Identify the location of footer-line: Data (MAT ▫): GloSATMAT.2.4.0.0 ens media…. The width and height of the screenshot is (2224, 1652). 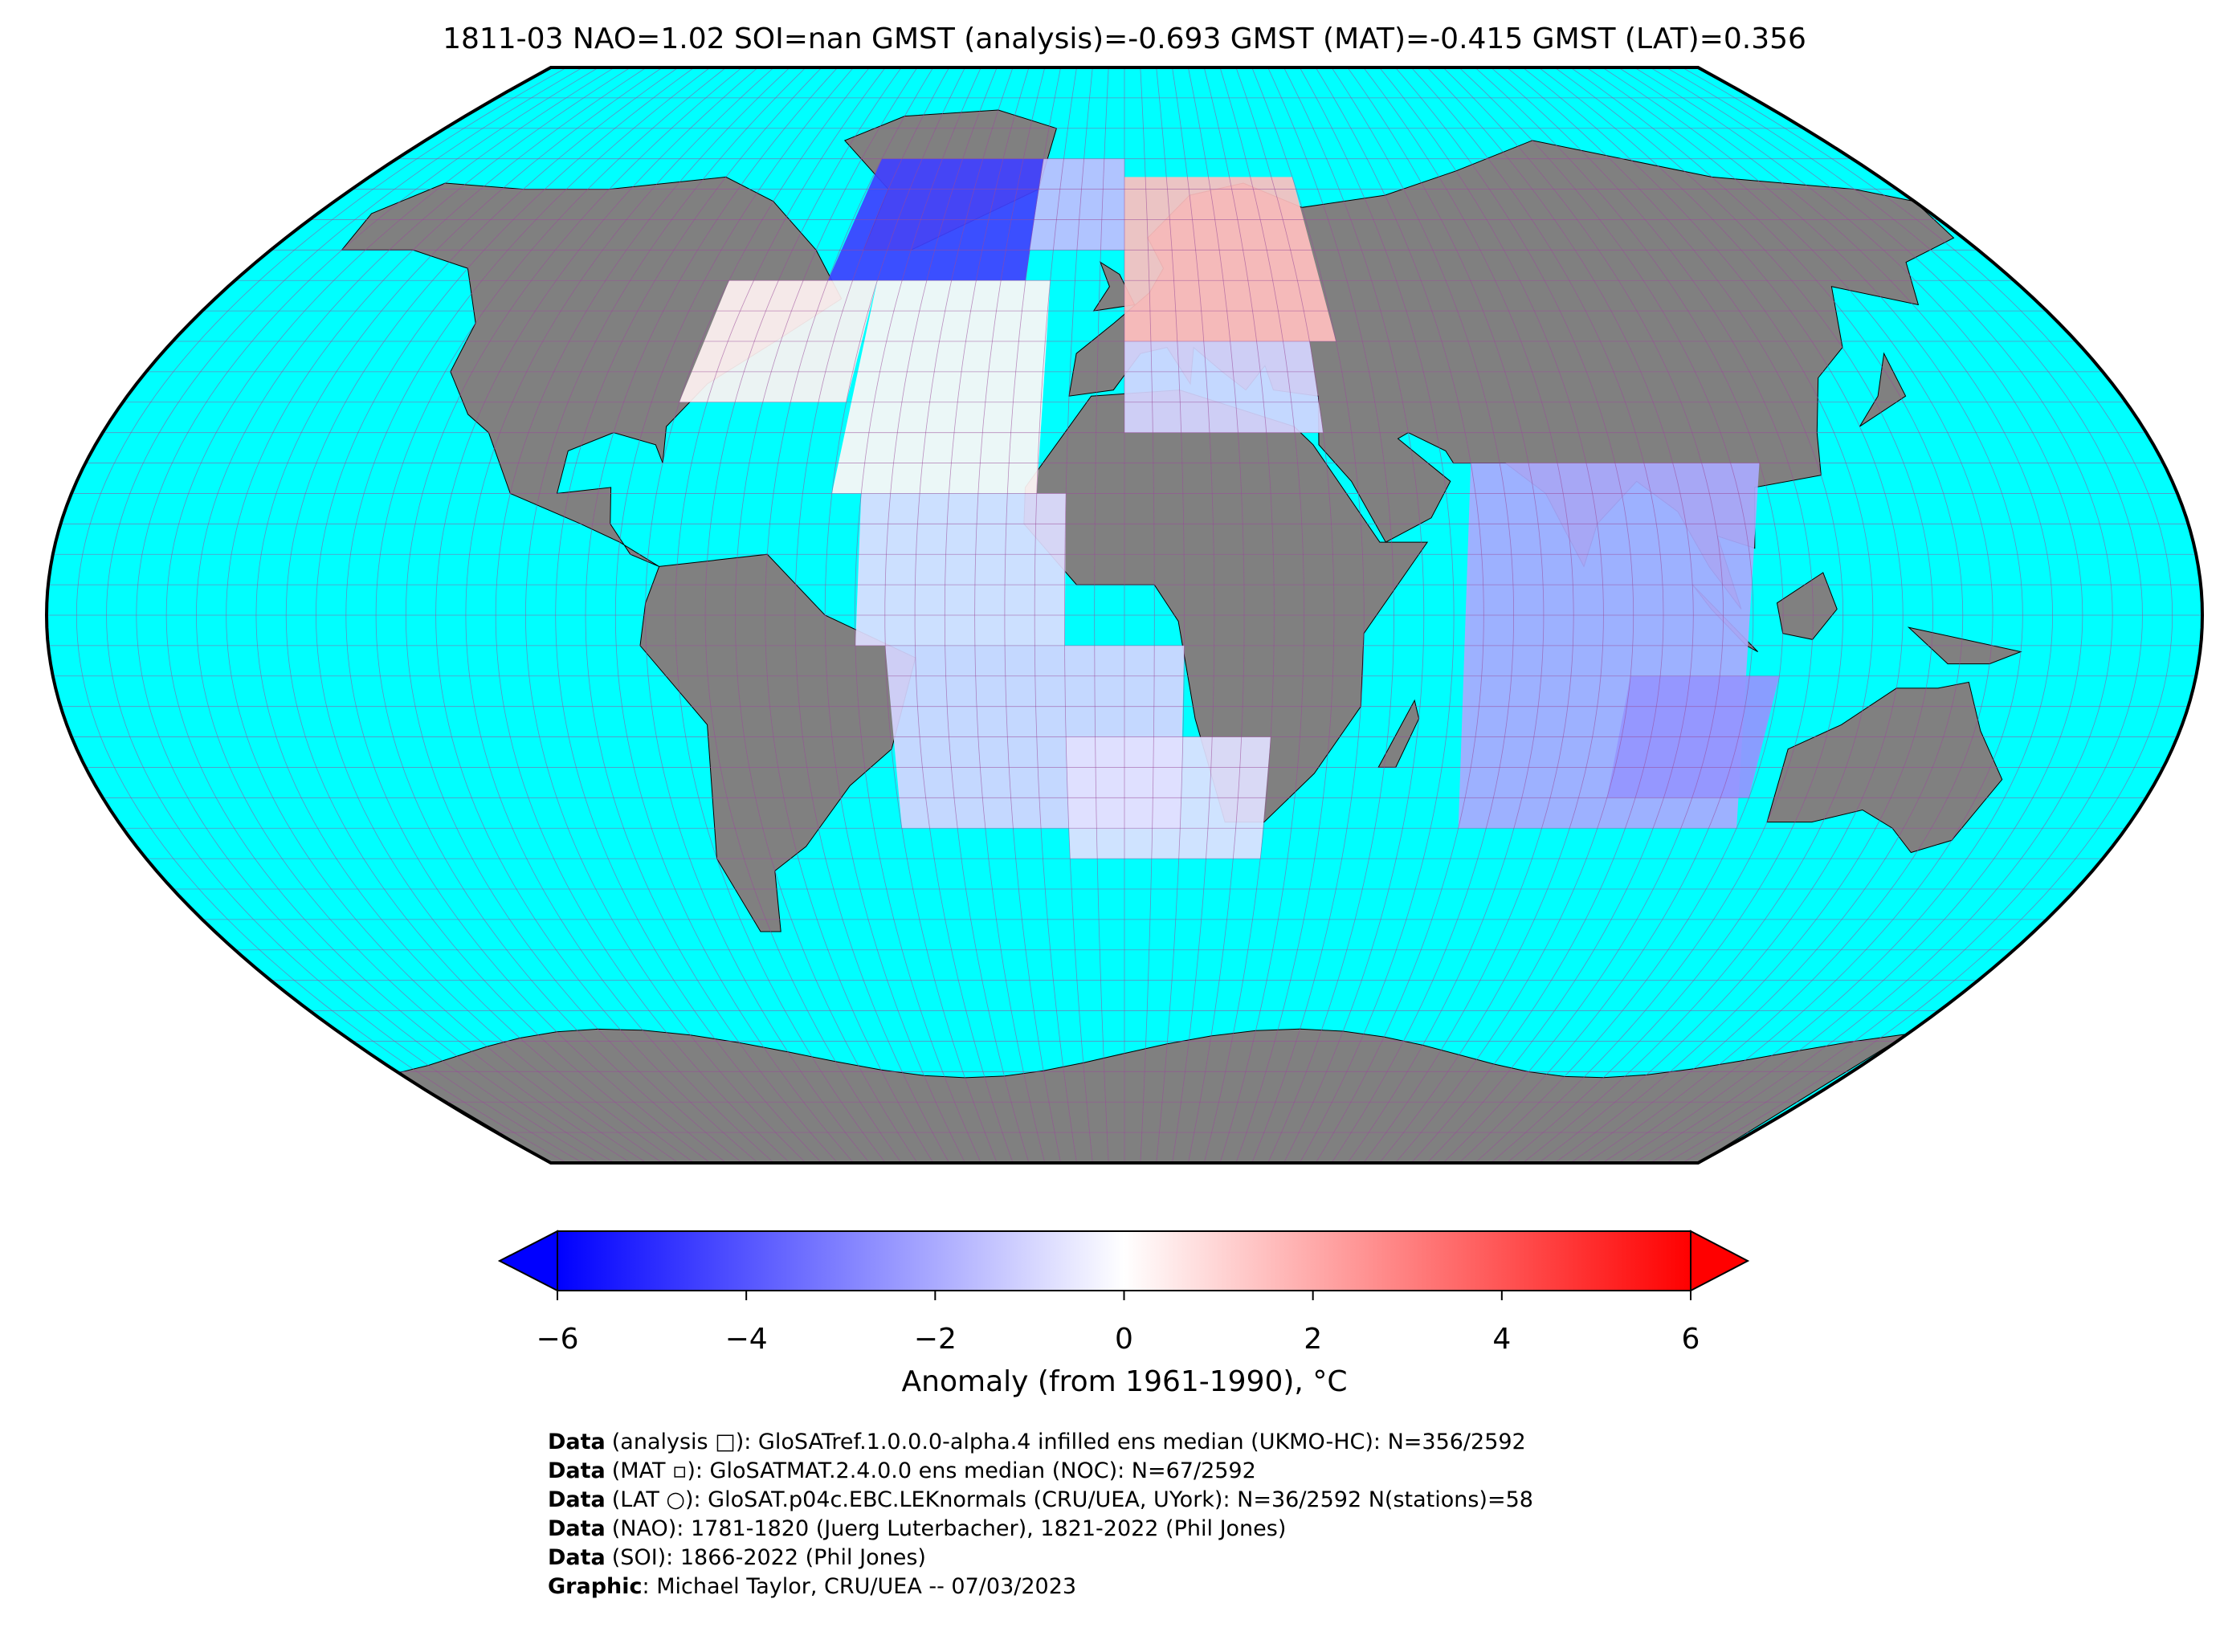
(902, 1470).